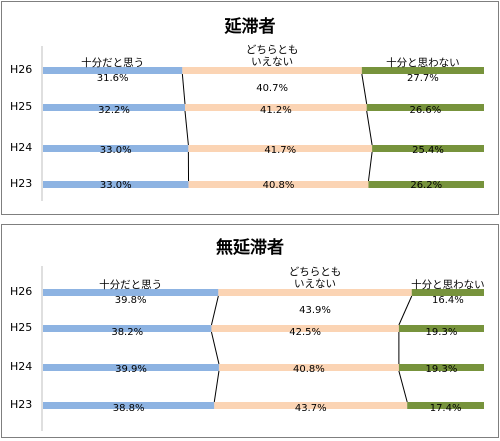  What do you see at coordinates (442, 369) in the screenshot?
I see `data-label-H24-series-3: 19.3%` at bounding box center [442, 369].